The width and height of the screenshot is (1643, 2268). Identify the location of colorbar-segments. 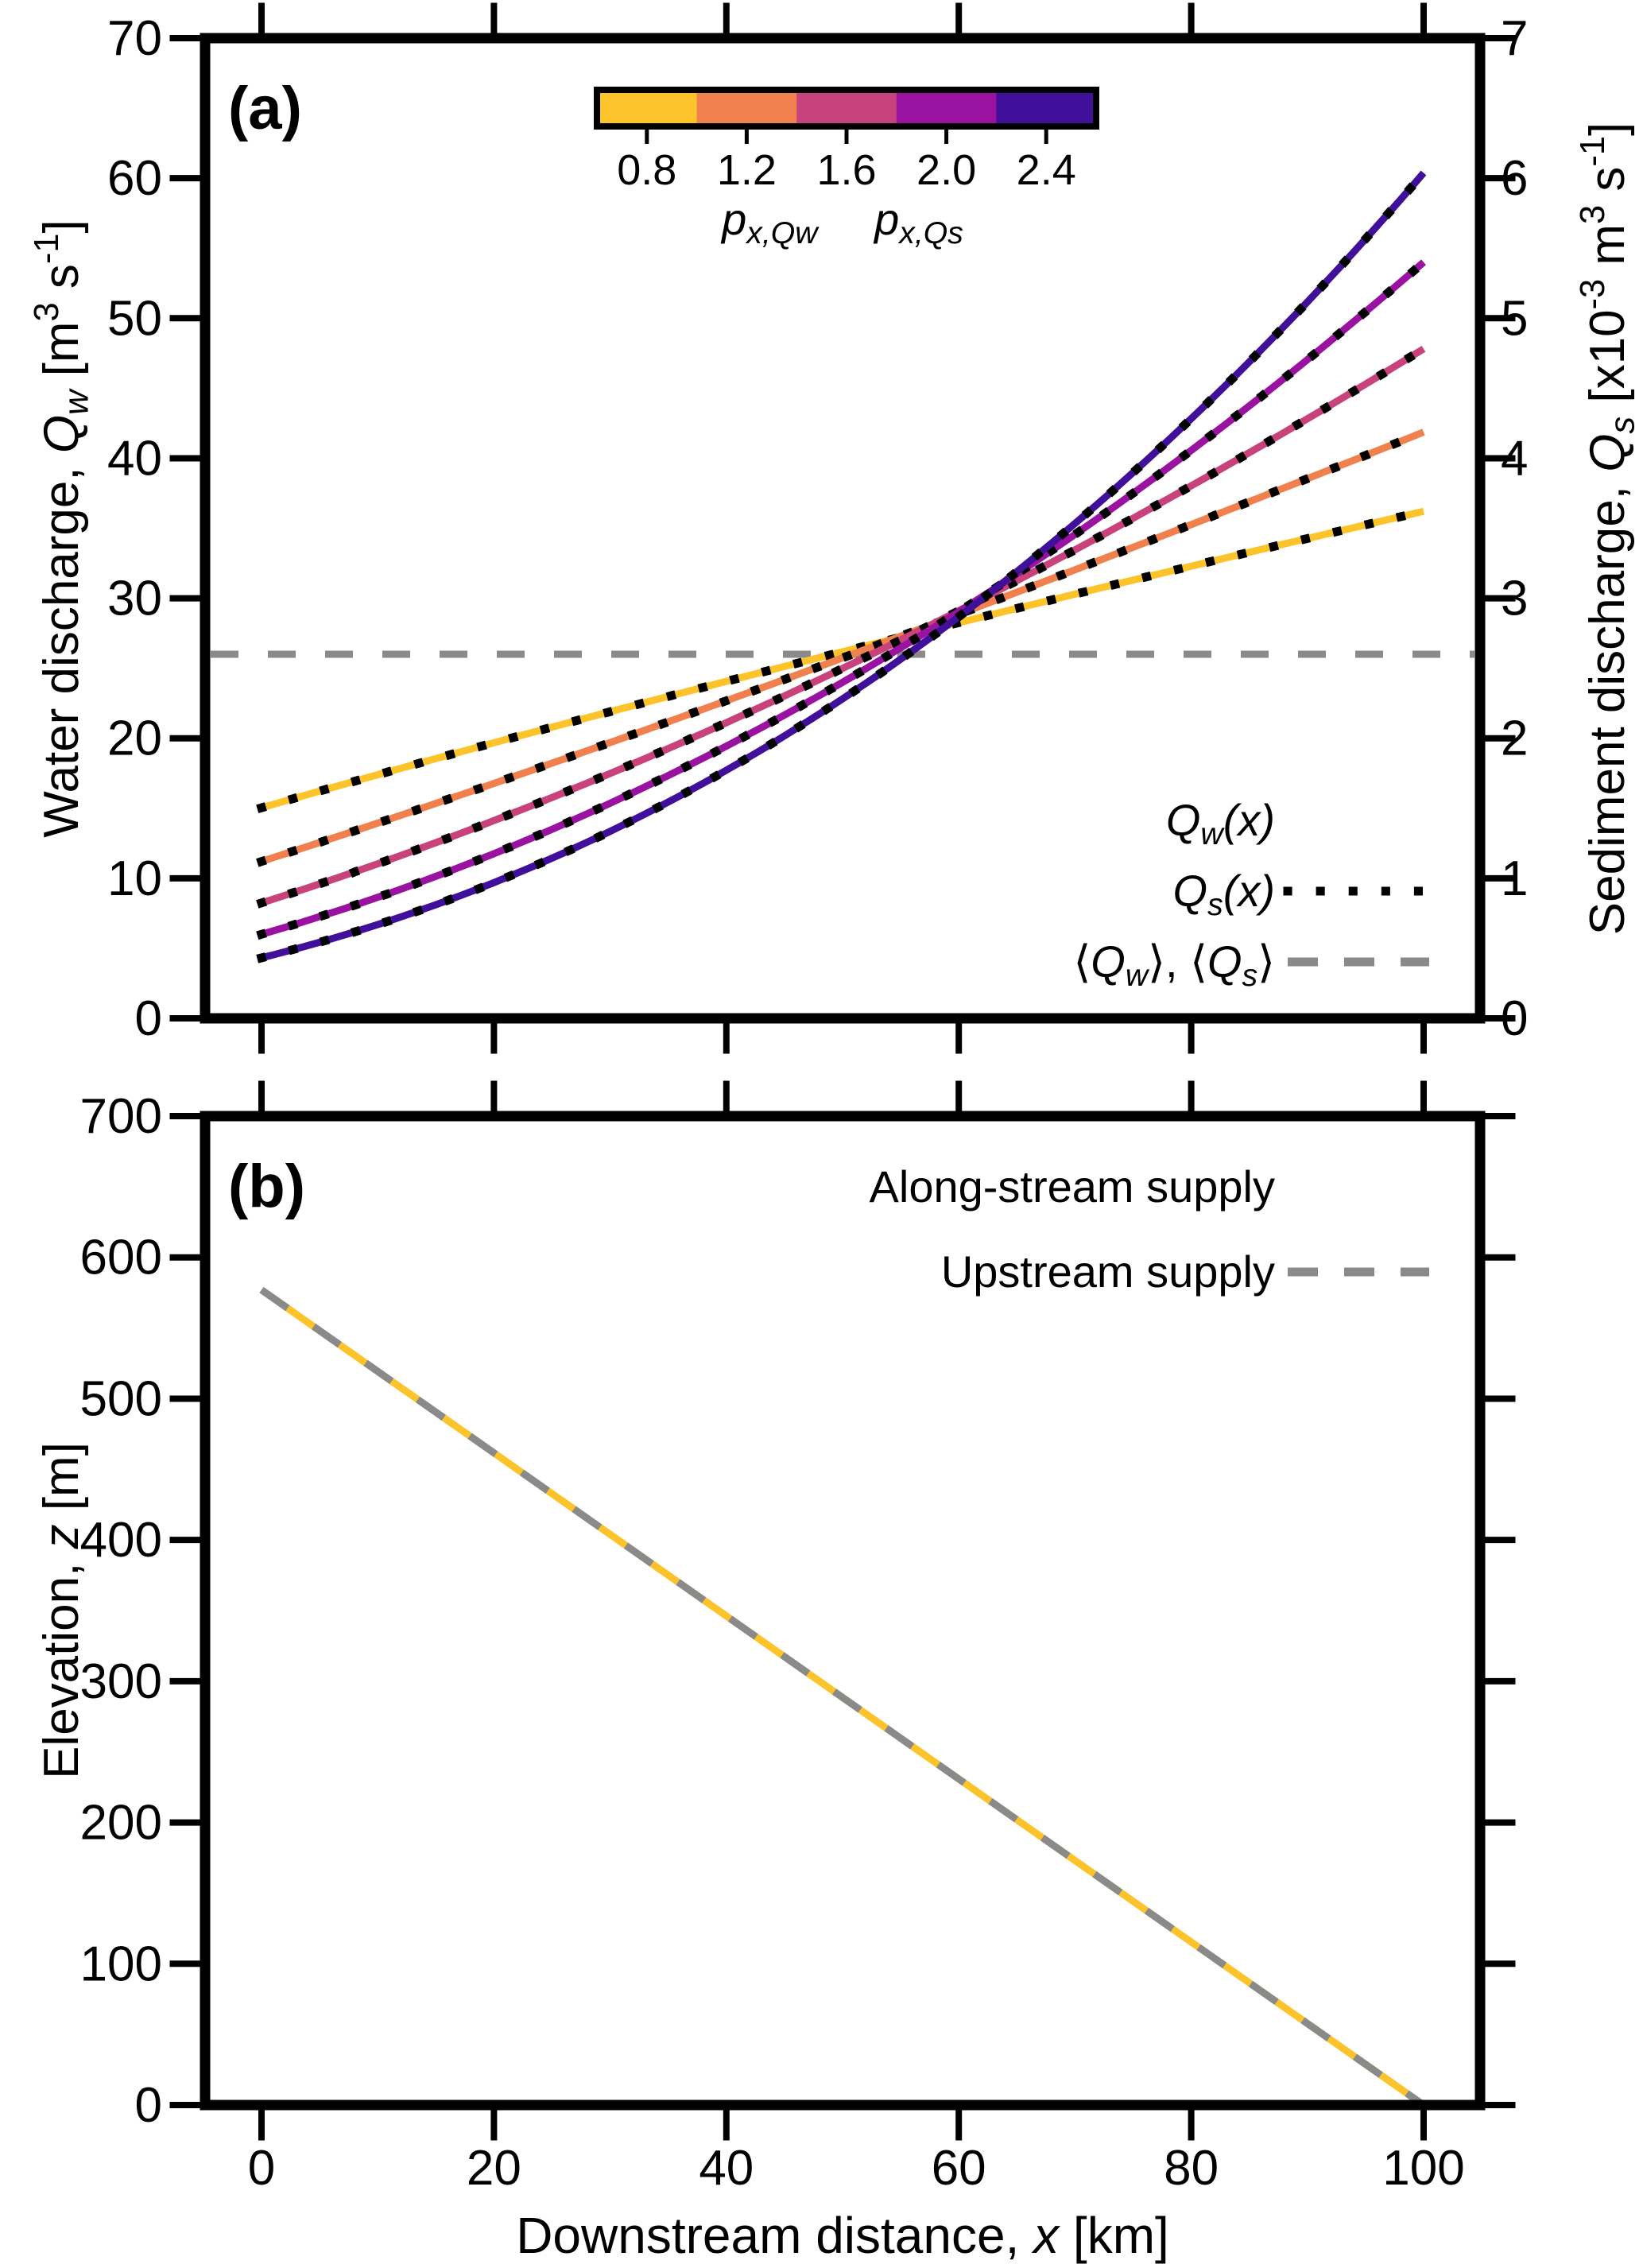
(847, 108).